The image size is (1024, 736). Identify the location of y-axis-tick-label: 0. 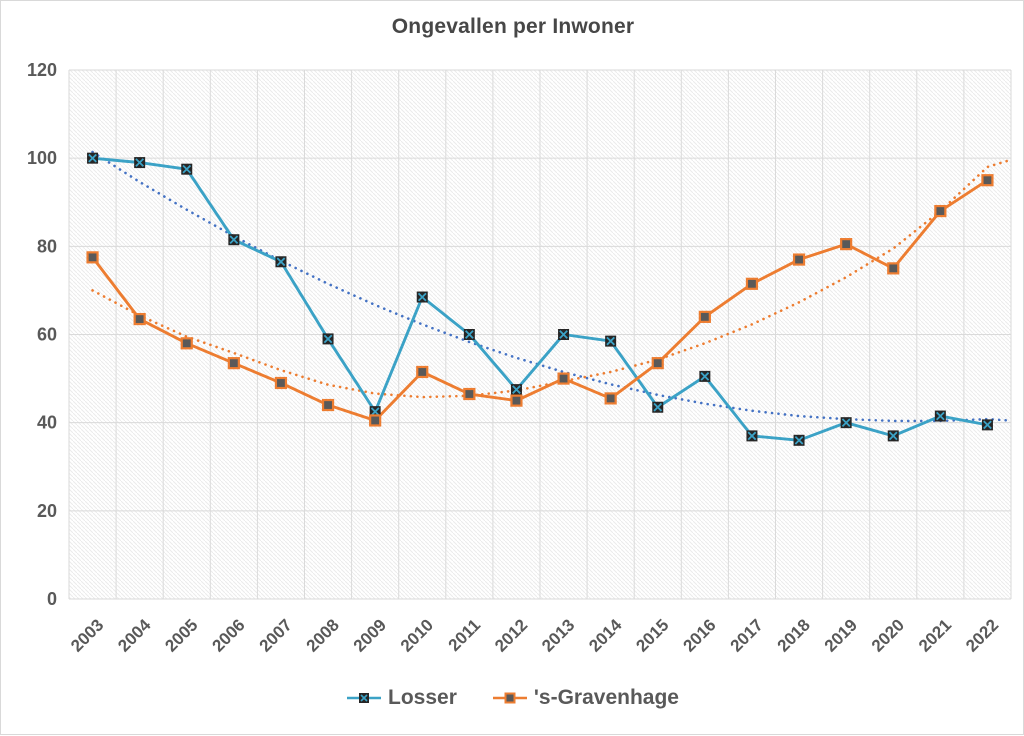
(52, 599).